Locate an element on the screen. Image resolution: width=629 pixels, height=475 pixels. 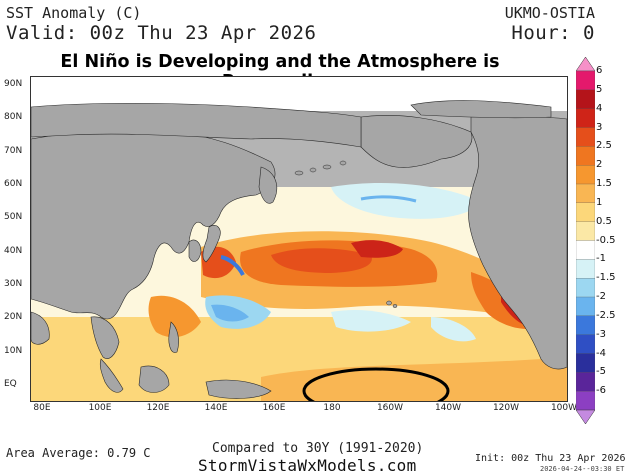
colorbar-tick-label: 1 is located at coordinates (599, 202).